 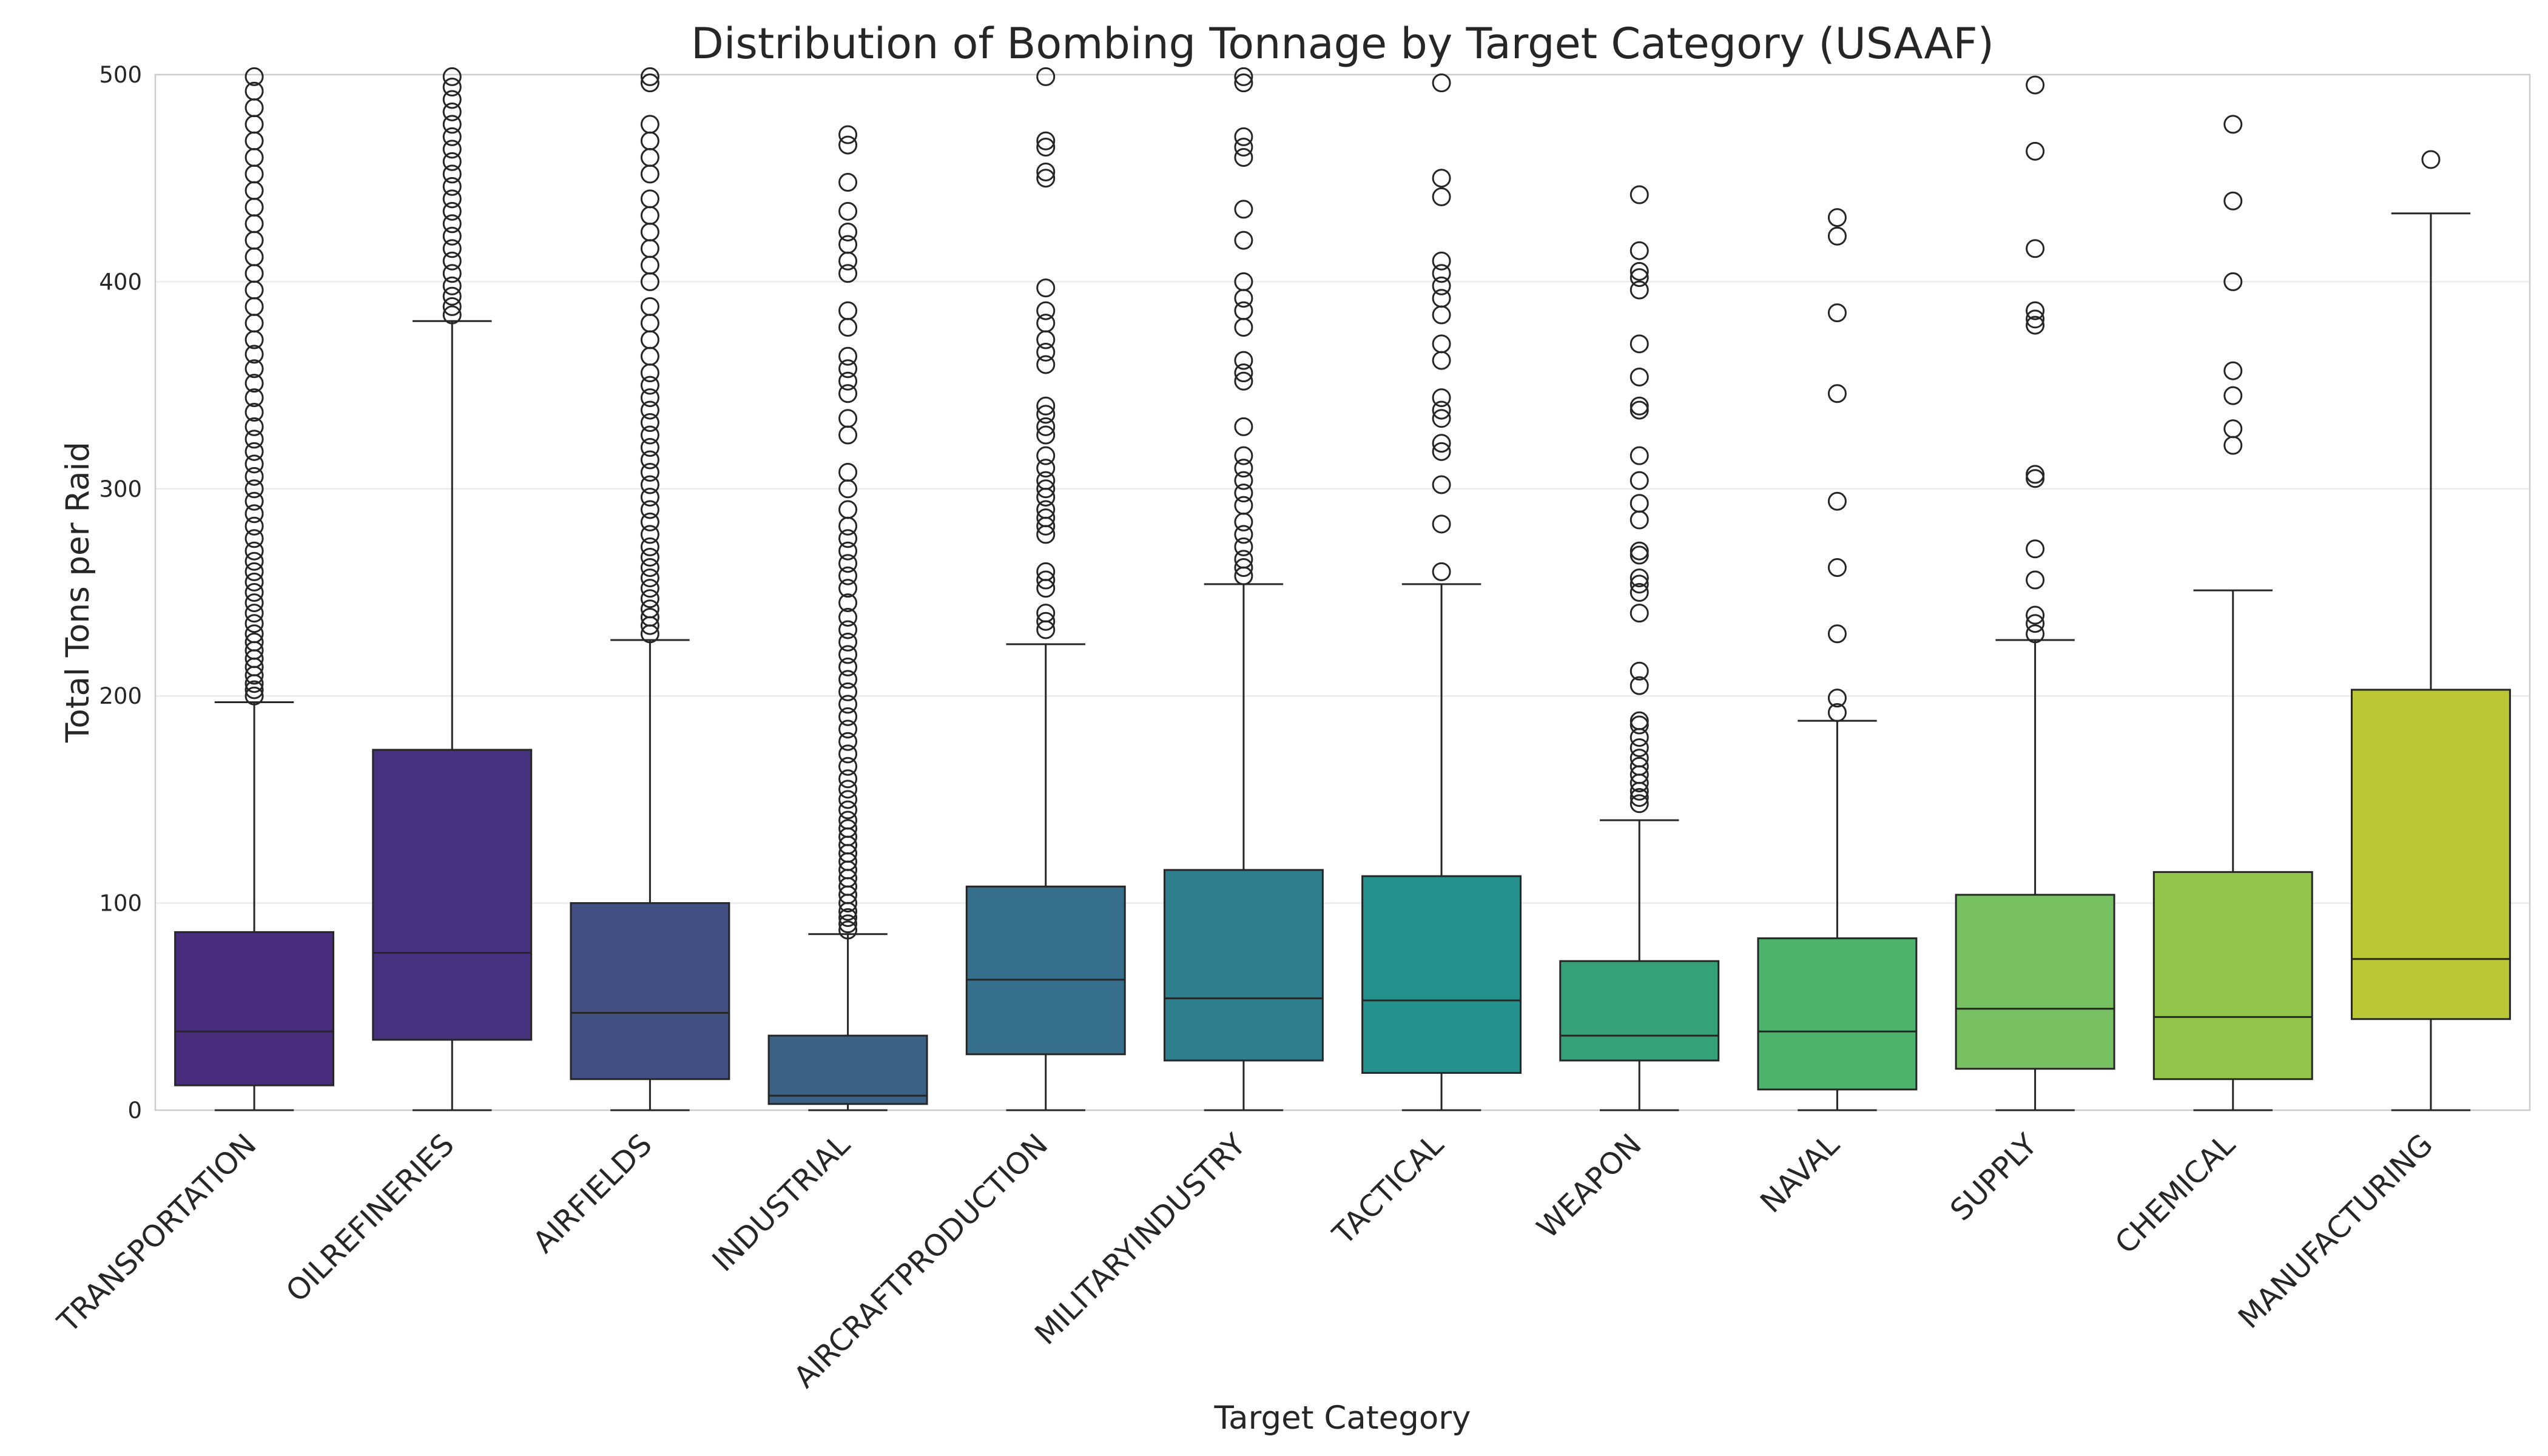 What do you see at coordinates (847, 618) in the screenshot?
I see `box-industrial` at bounding box center [847, 618].